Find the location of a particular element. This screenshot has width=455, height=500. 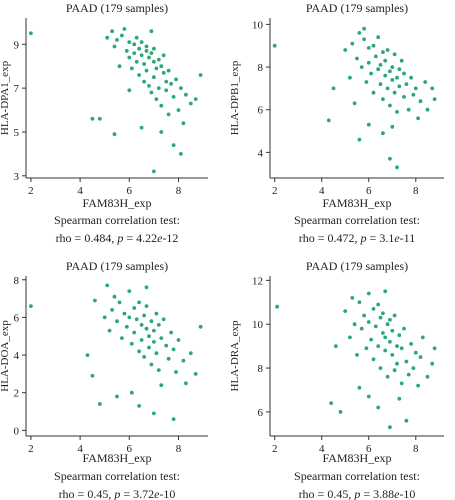

stats-p-exponent: -10 is located at coordinates (407, 493).